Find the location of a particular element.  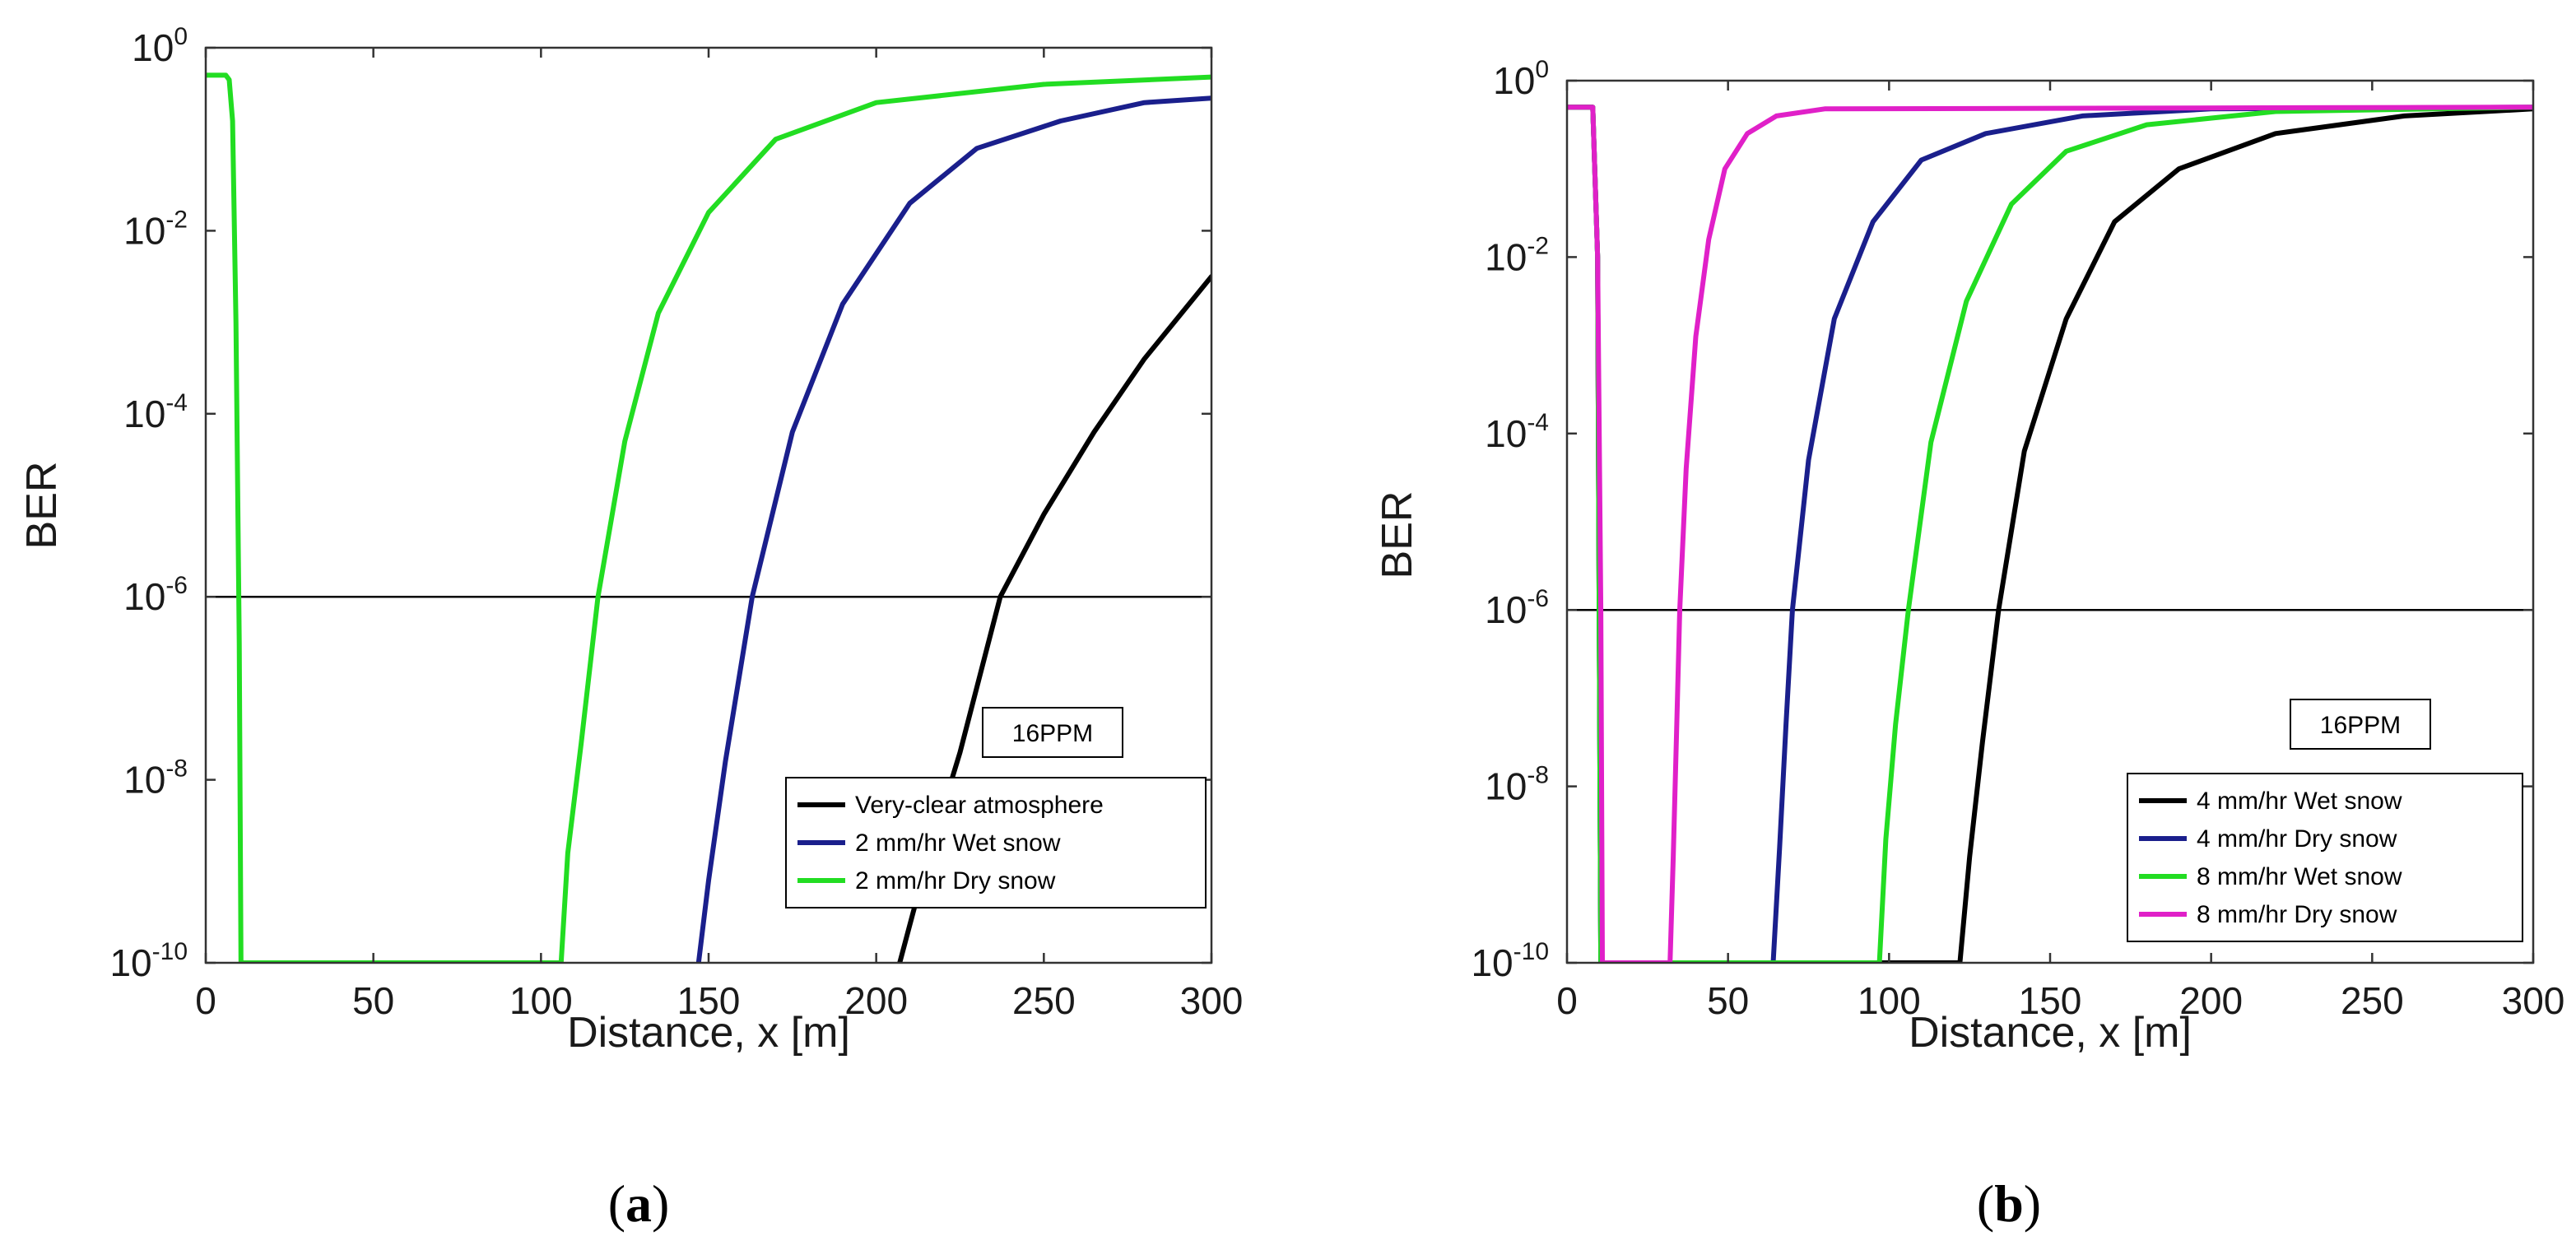

legend-label: 4 mm/hr Dry snow is located at coordinates (2297, 839).